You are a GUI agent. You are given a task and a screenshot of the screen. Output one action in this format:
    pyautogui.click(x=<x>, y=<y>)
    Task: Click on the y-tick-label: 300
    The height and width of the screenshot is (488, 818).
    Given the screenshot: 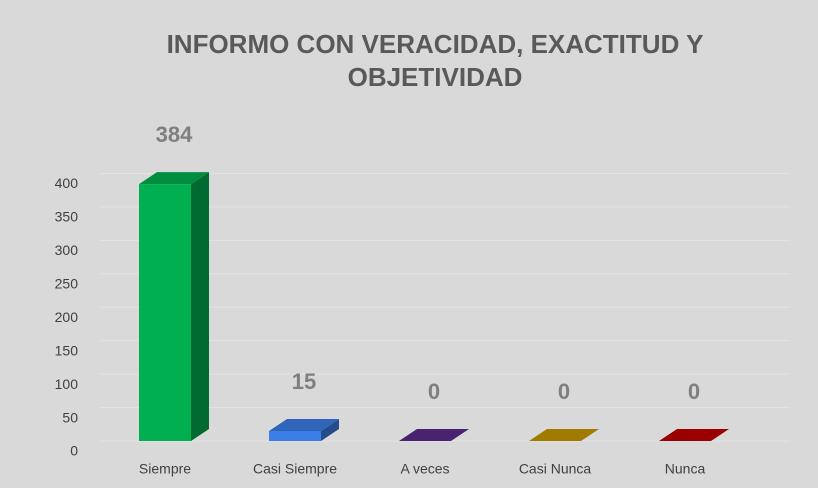 What is the action you would take?
    pyautogui.click(x=67, y=250)
    